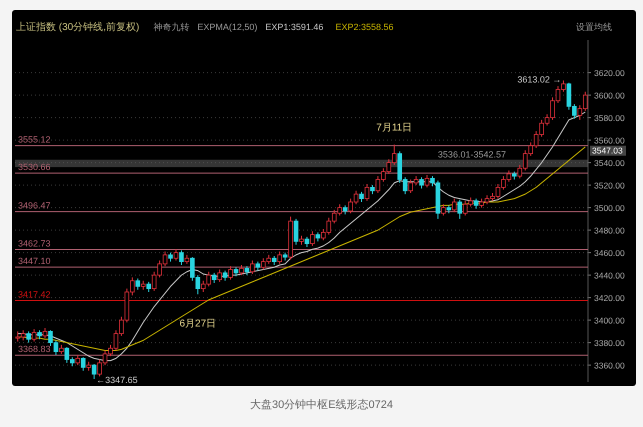  Describe the element at coordinates (539, 79) in the screenshot. I see `annotation: 3613.02 →` at that location.